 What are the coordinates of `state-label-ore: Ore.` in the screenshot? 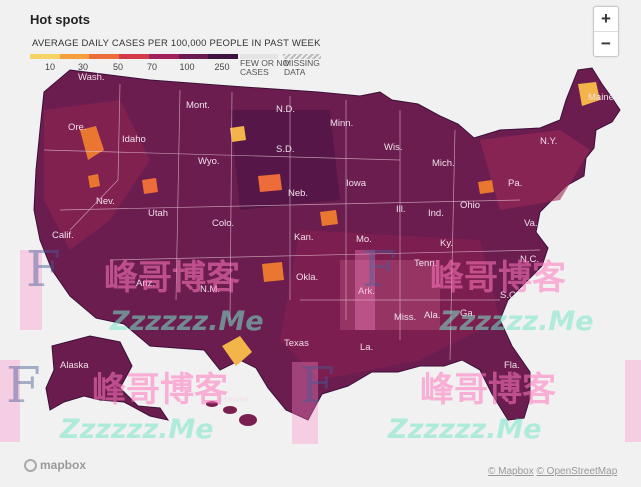 It's located at (77, 127).